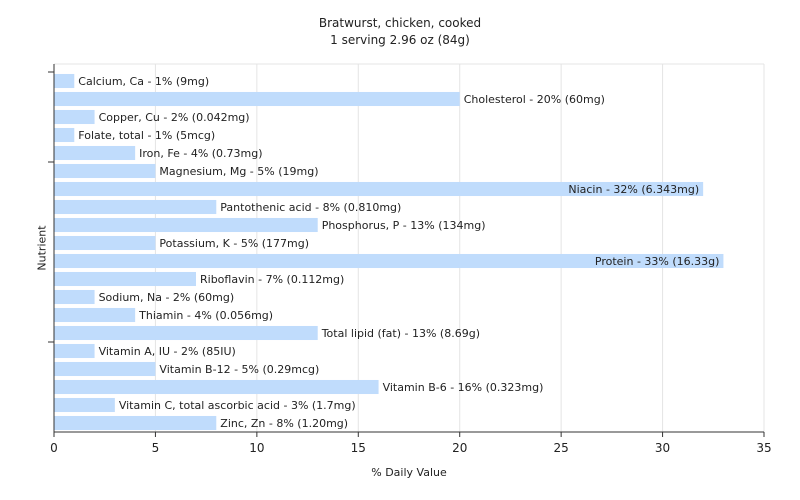  What do you see at coordinates (561, 448) in the screenshot?
I see `x-tick-label: 25` at bounding box center [561, 448].